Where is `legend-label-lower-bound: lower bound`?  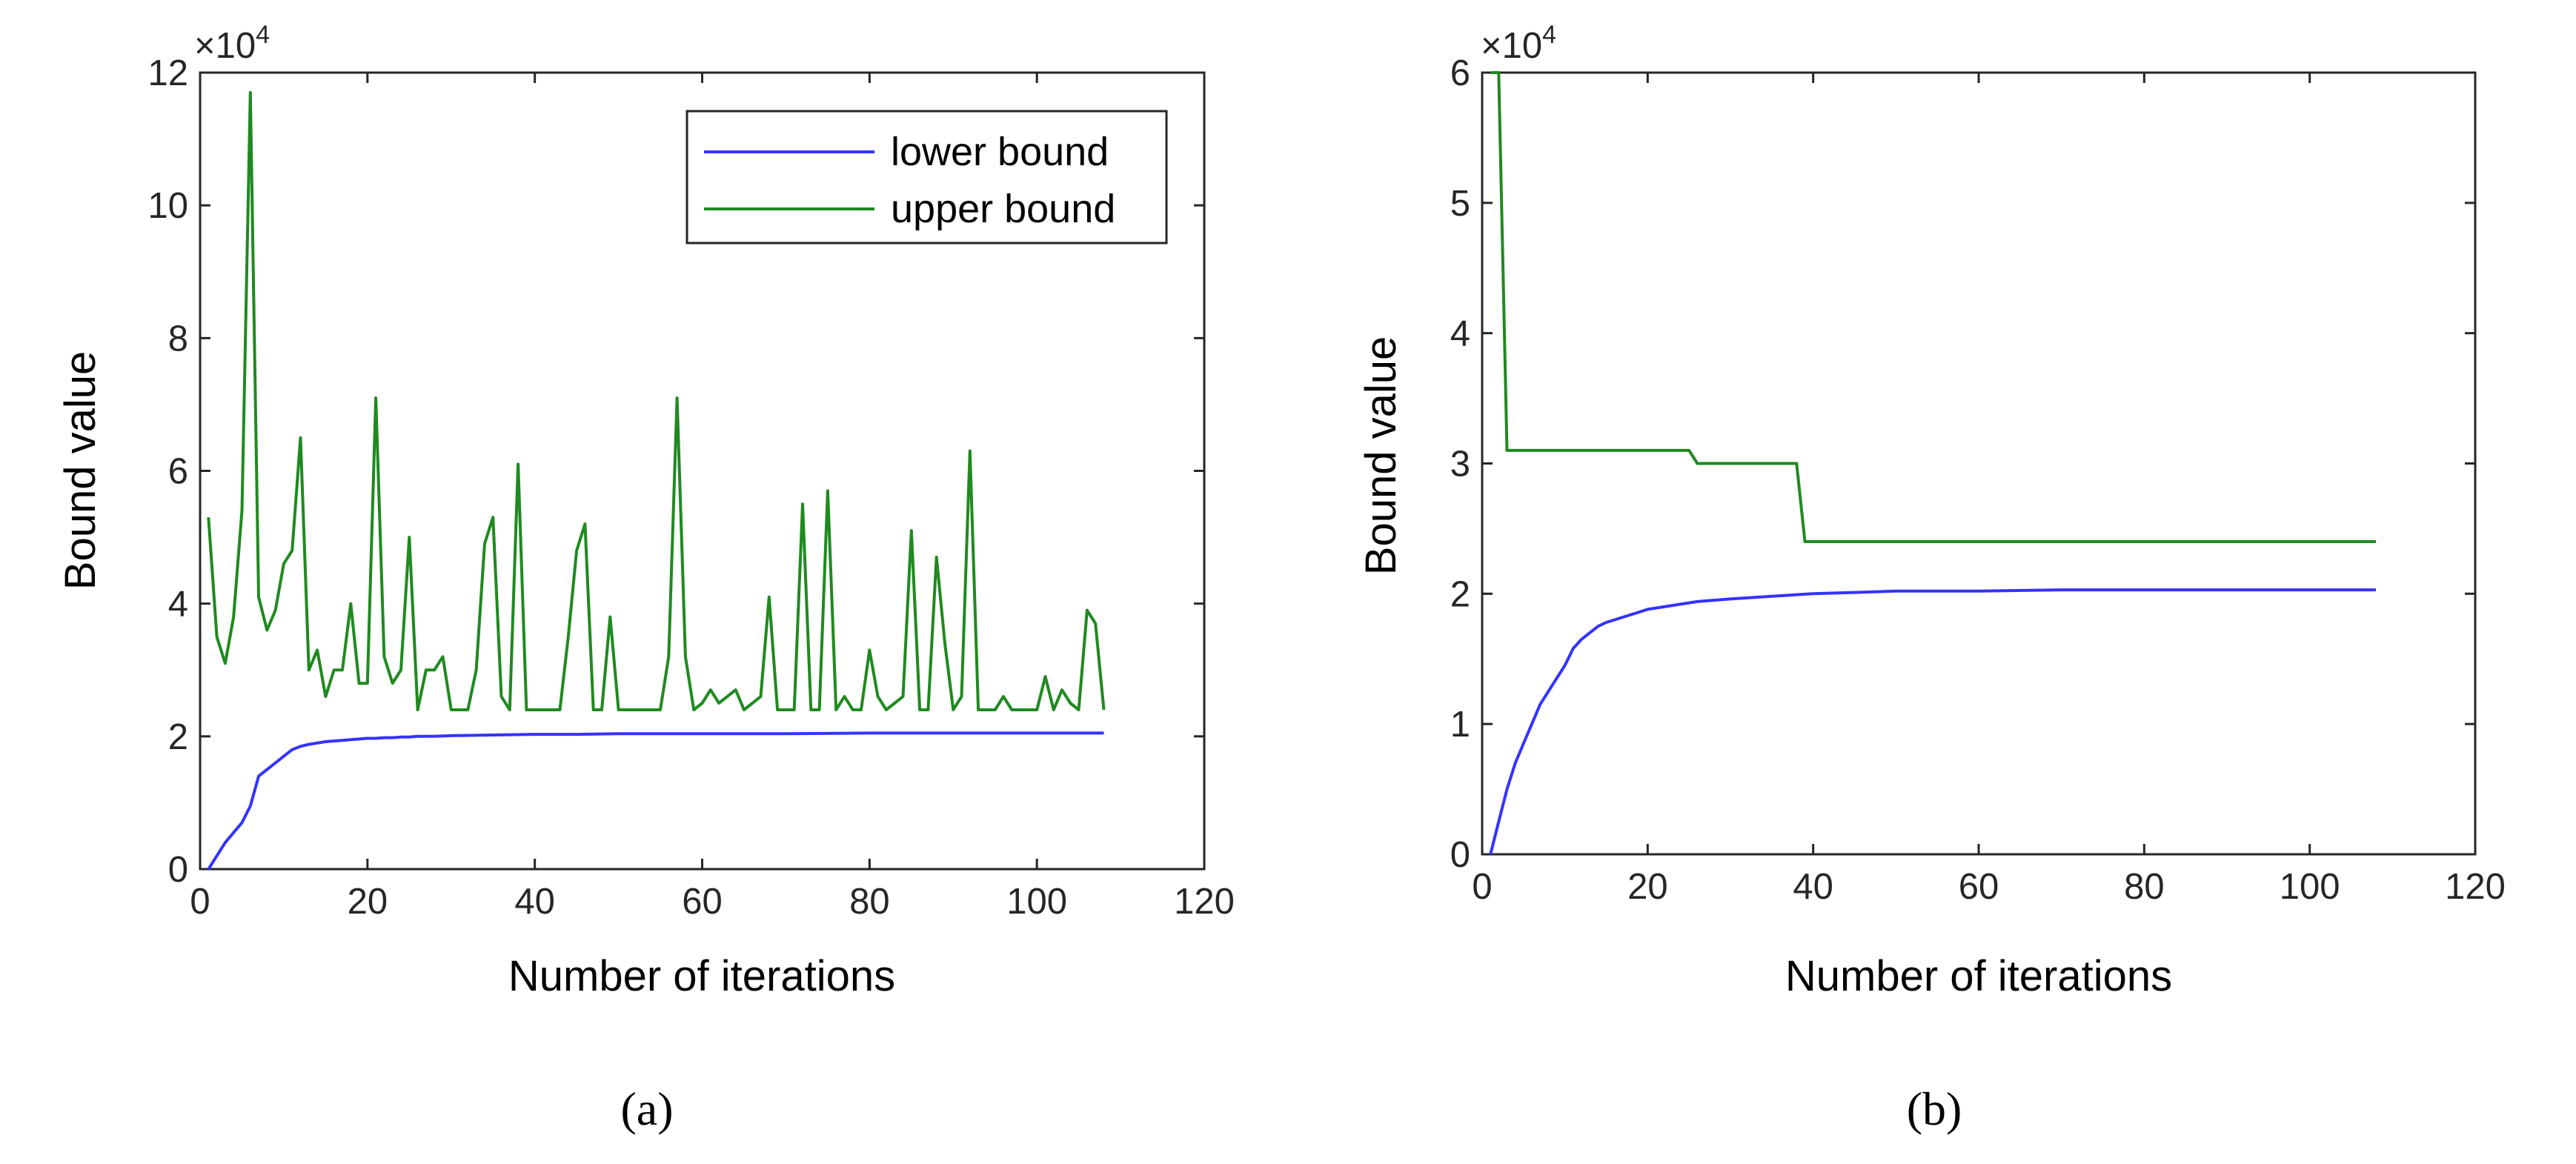
legend-label-lower-bound: lower bound is located at coordinates (1000, 152).